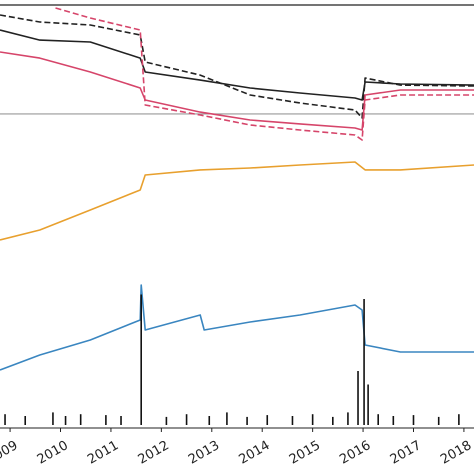  What do you see at coordinates (53, 453) in the screenshot?
I see `x-tick-label: 2010` at bounding box center [53, 453].